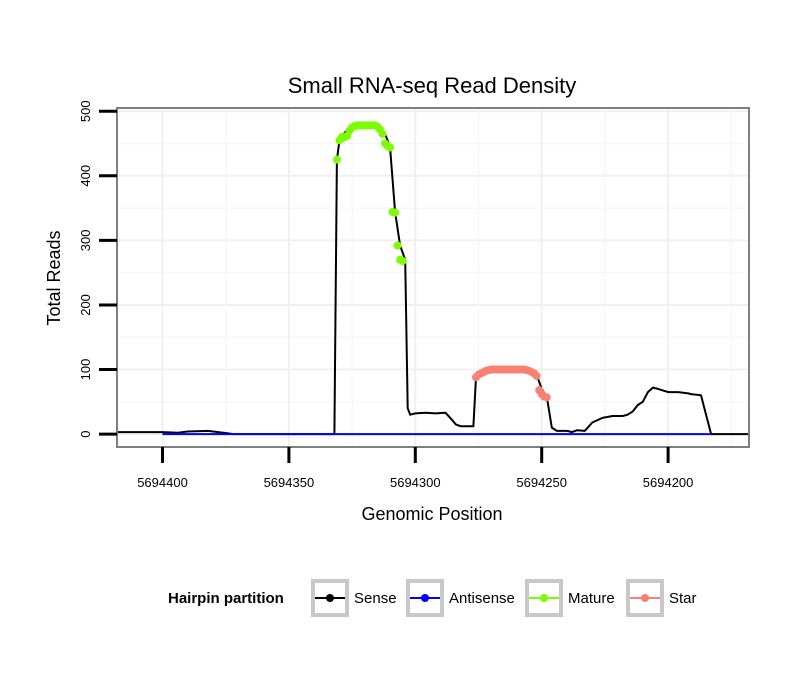 Image resolution: width=810 pixels, height=690 pixels. I want to click on legend-label: Star, so click(683, 598).